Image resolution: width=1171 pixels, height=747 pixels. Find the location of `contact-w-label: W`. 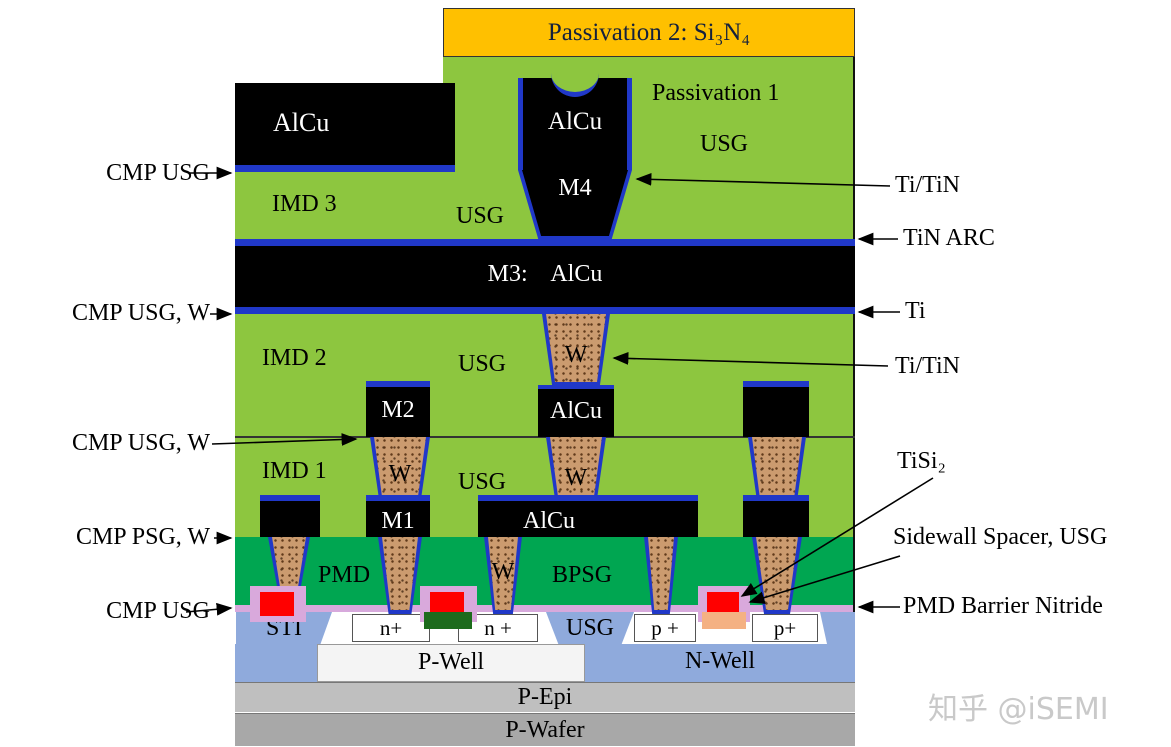

contact-w-label: W is located at coordinates (503, 572).